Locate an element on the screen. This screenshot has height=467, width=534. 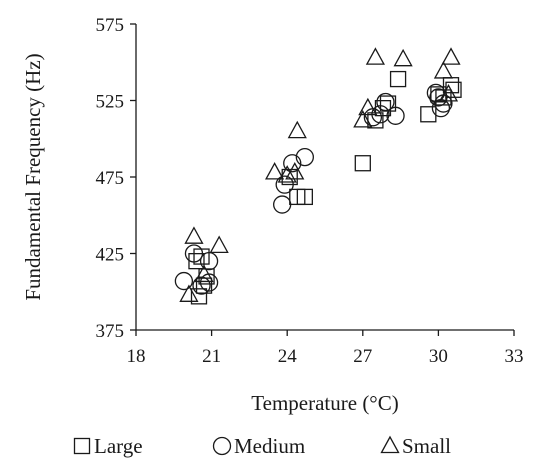
x-tick-label: 21 is located at coordinates (211, 356).